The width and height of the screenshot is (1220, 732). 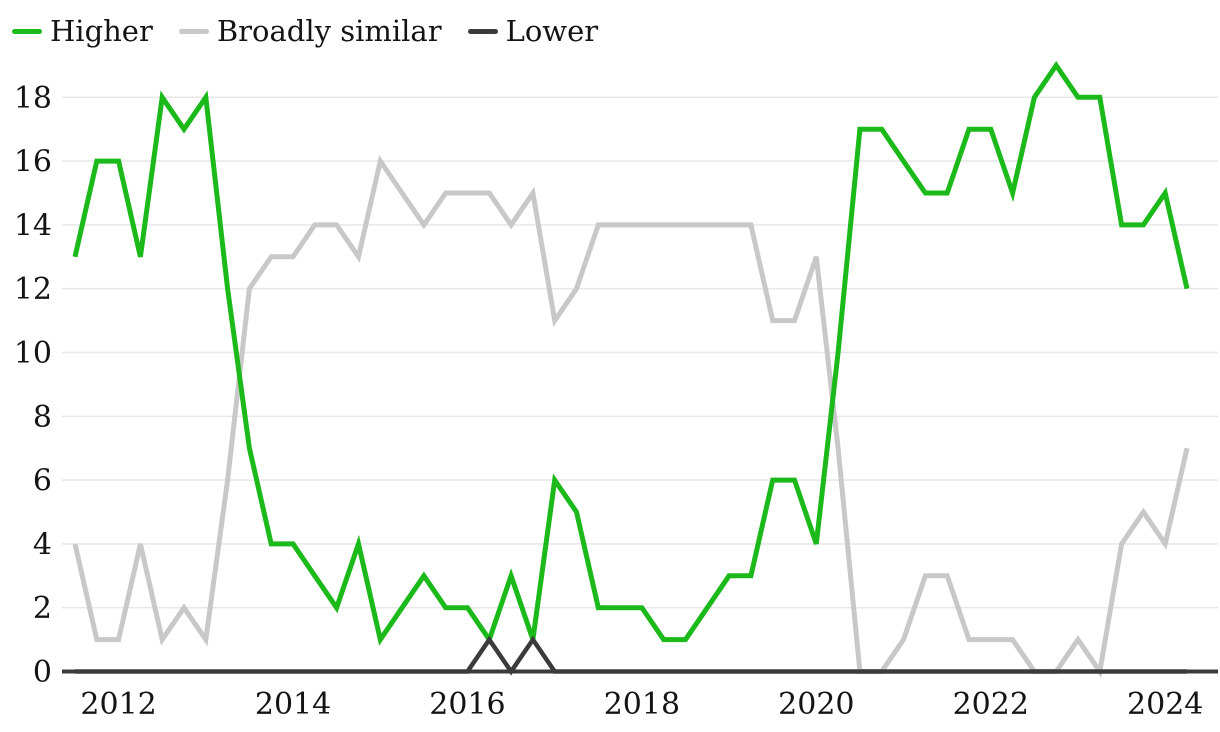 I want to click on broadly-similar-line-swatch-icon, so click(x=193, y=31).